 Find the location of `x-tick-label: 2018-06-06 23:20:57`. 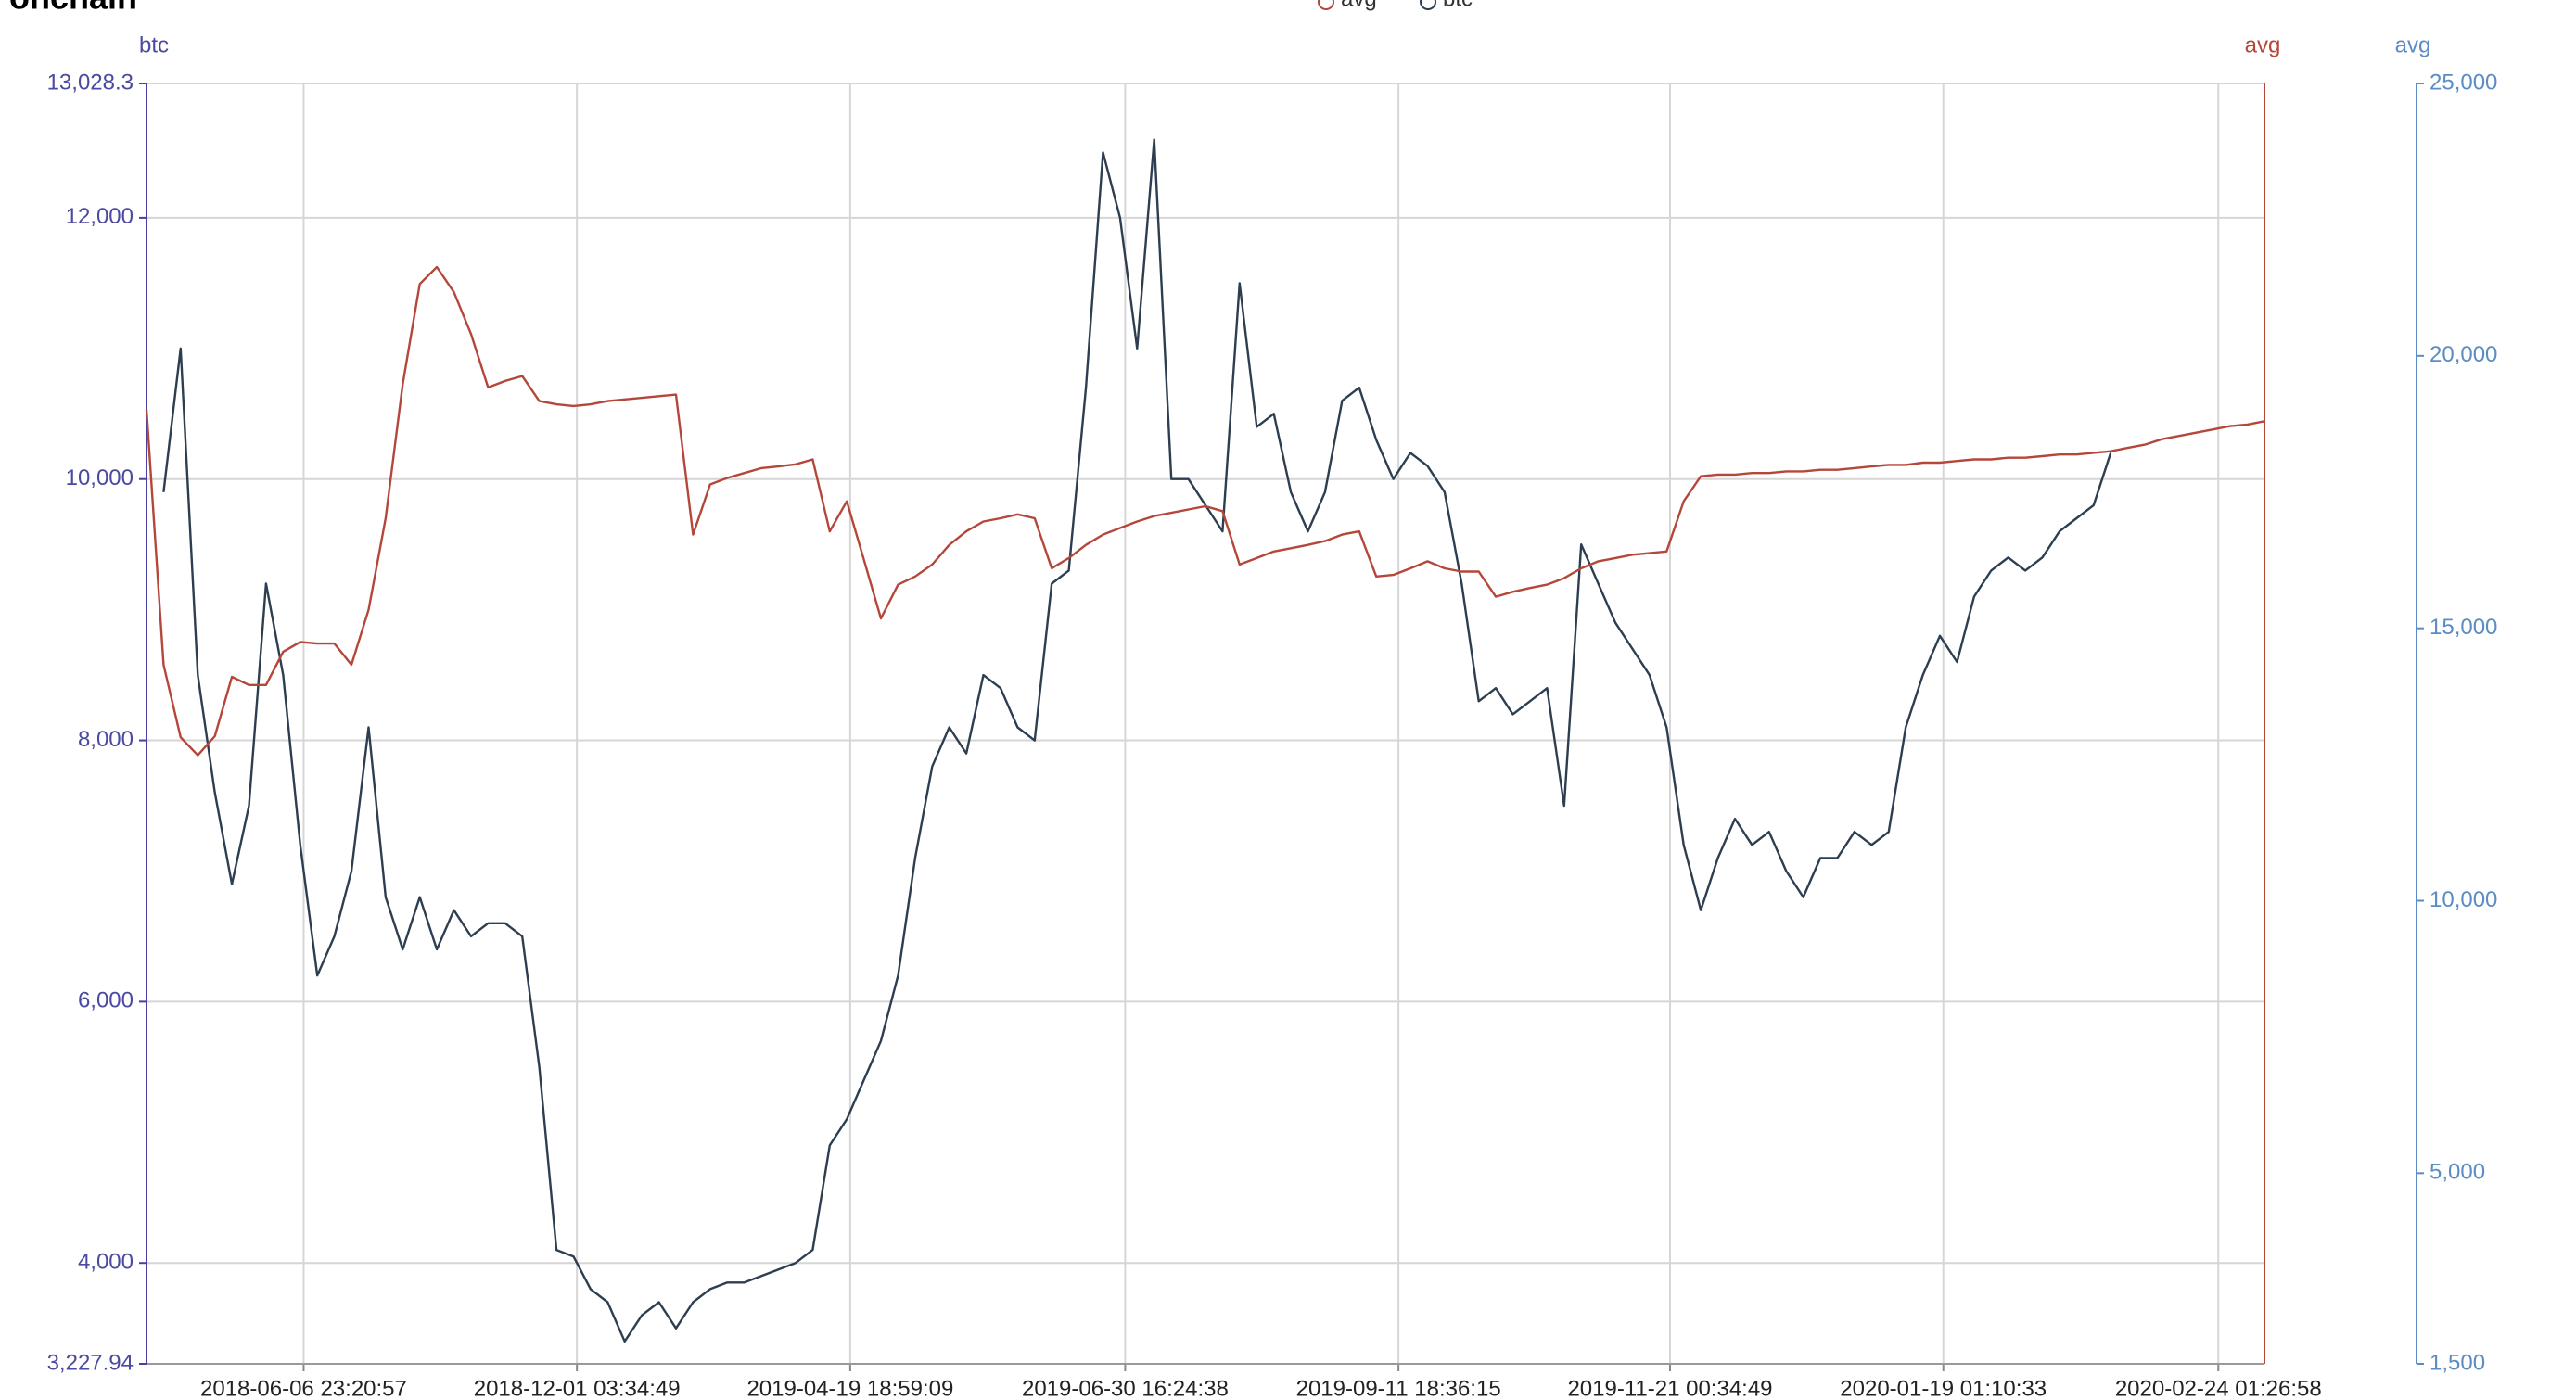

x-tick-label: 2018-06-06 23:20:57 is located at coordinates (303, 1388).